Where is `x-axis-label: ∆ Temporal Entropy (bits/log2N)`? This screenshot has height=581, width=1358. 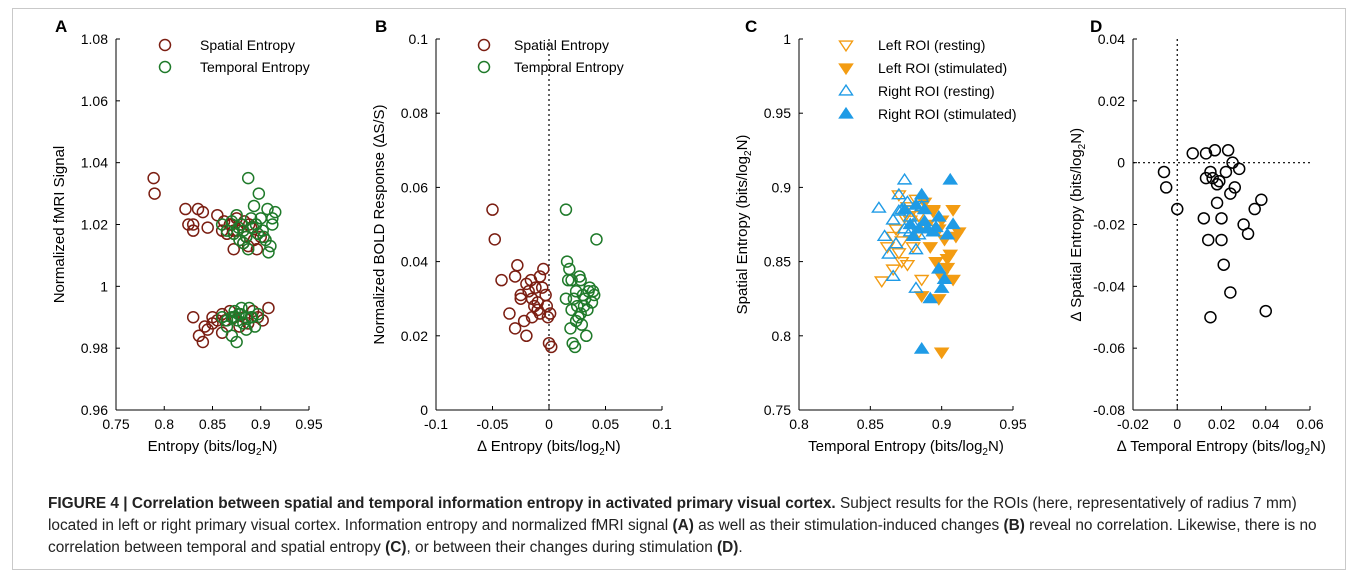 x-axis-label: ∆ Temporal Entropy (bits/log2N) is located at coordinates (1221, 448).